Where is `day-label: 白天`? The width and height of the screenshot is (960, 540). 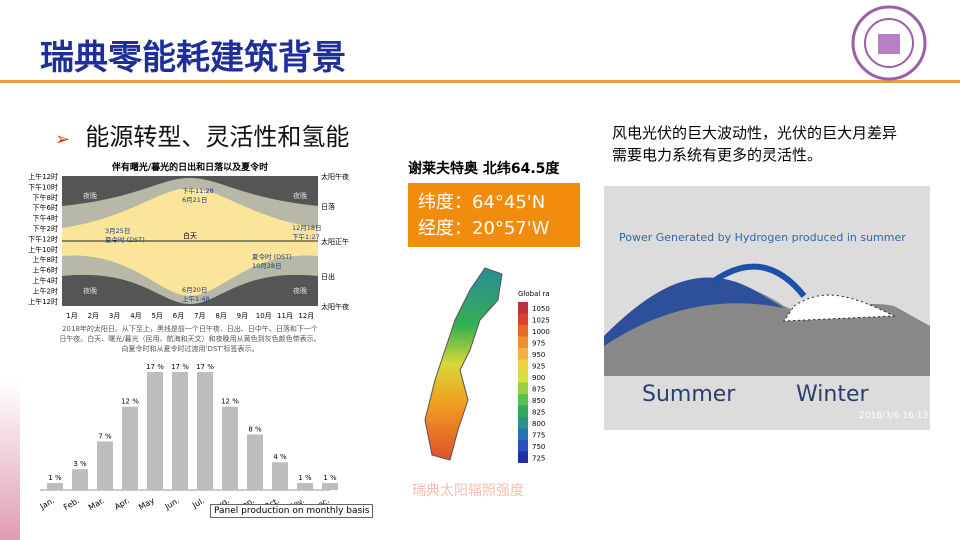 day-label: 白天 is located at coordinates (190, 235).